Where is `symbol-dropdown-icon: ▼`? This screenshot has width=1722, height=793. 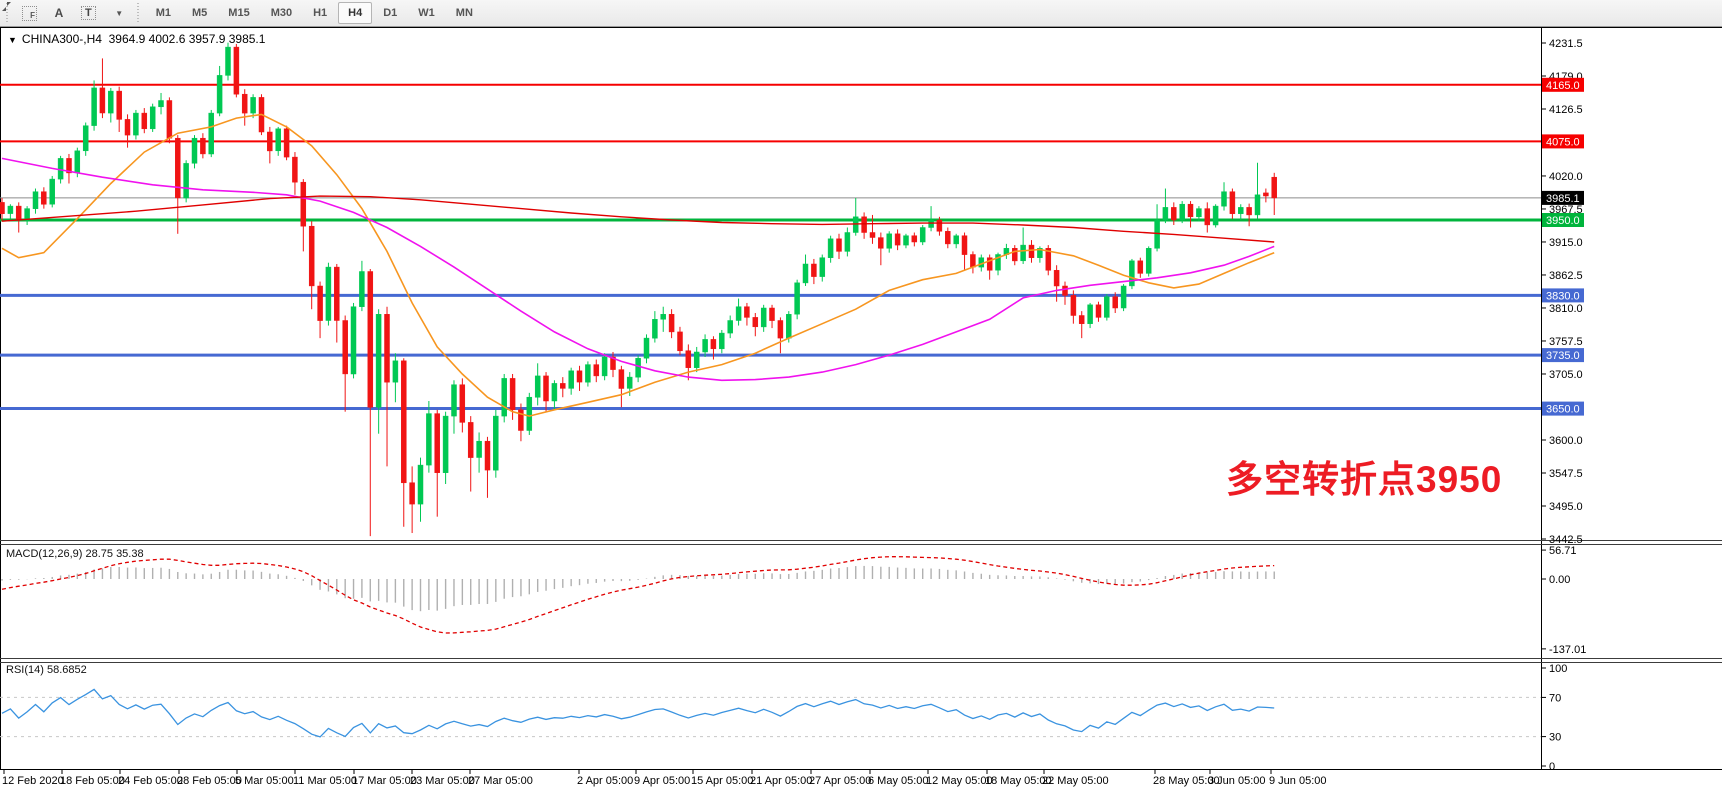
symbol-dropdown-icon: ▼ is located at coordinates (12, 40).